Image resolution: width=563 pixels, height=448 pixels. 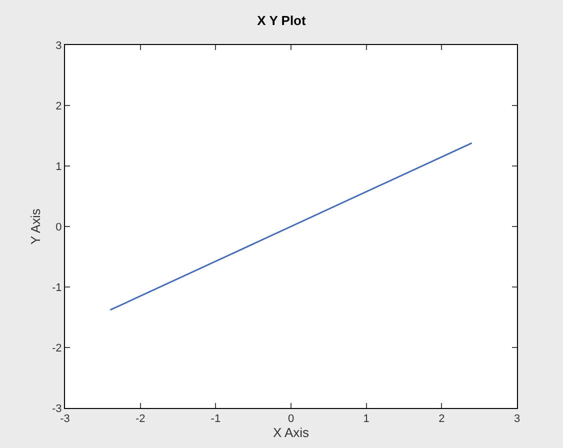 I want to click on y-tick-label: 3, so click(x=59, y=46).